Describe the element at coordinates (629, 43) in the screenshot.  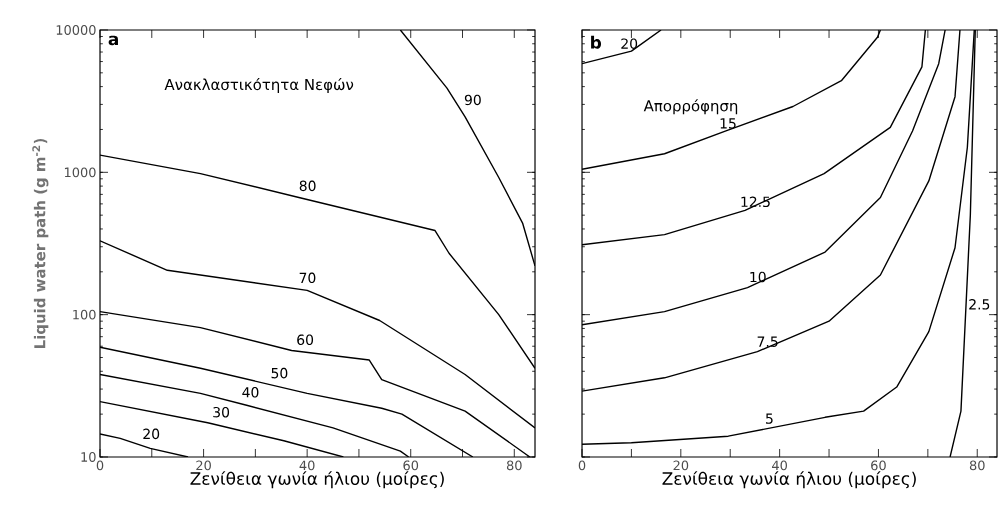
I see `legend-label: 20` at that location.